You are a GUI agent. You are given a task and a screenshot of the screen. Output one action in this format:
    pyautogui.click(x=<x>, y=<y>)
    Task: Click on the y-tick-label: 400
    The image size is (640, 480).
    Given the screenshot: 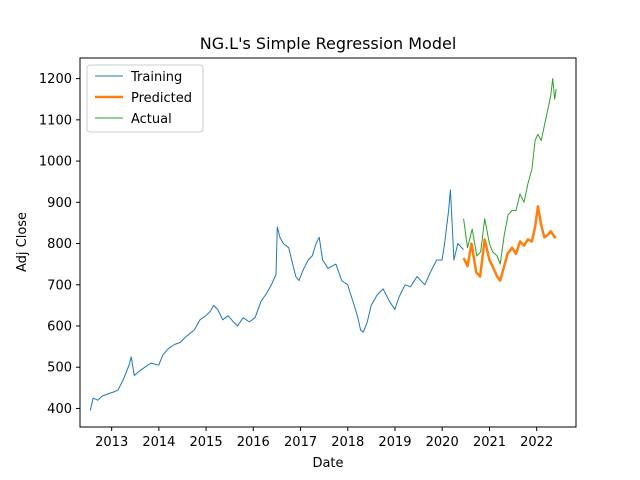 What is the action you would take?
    pyautogui.click(x=59, y=409)
    